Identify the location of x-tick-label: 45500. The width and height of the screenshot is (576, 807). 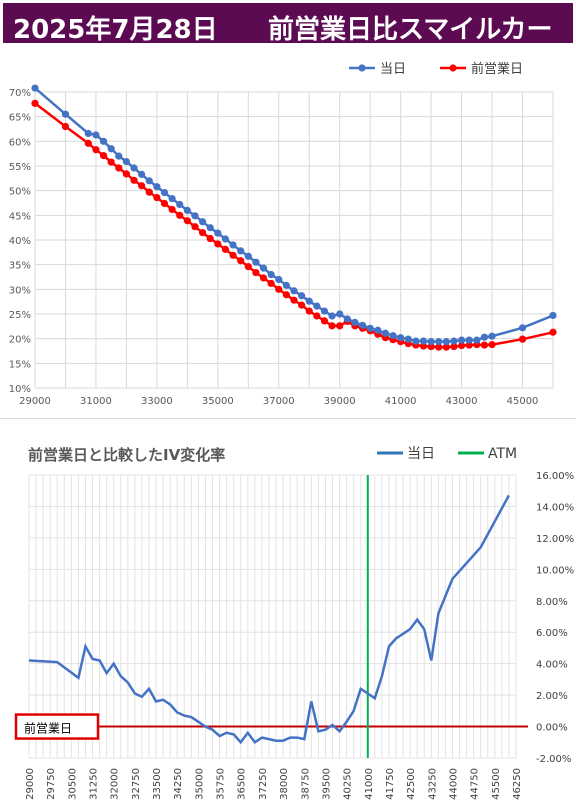
(496, 784).